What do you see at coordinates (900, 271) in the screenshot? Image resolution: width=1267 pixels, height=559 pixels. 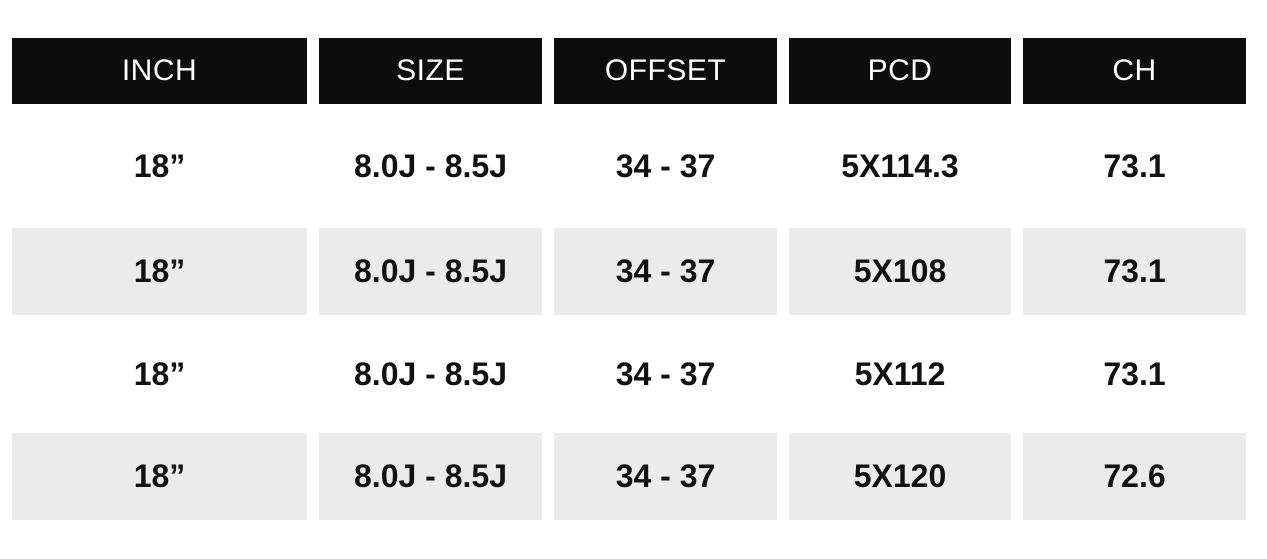 I see `cell-pcd: 5X108` at bounding box center [900, 271].